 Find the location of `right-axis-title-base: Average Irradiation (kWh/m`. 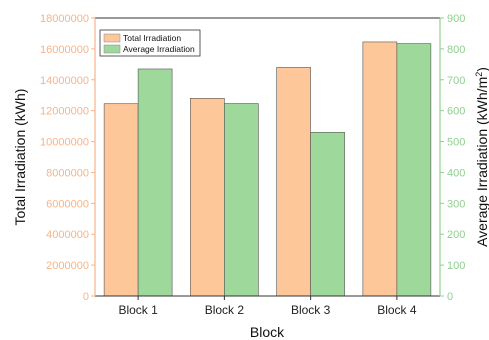

right-axis-title-base: Average Irradiation (kWh/m is located at coordinates (481, 162).